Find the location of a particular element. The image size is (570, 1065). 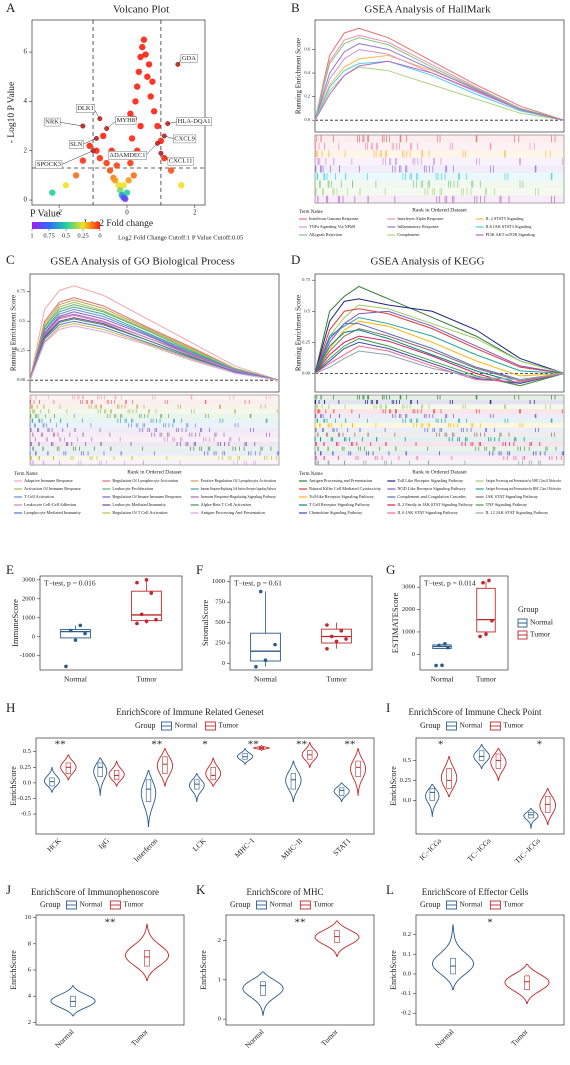

legend-title: Term Name is located at coordinates (311, 474).